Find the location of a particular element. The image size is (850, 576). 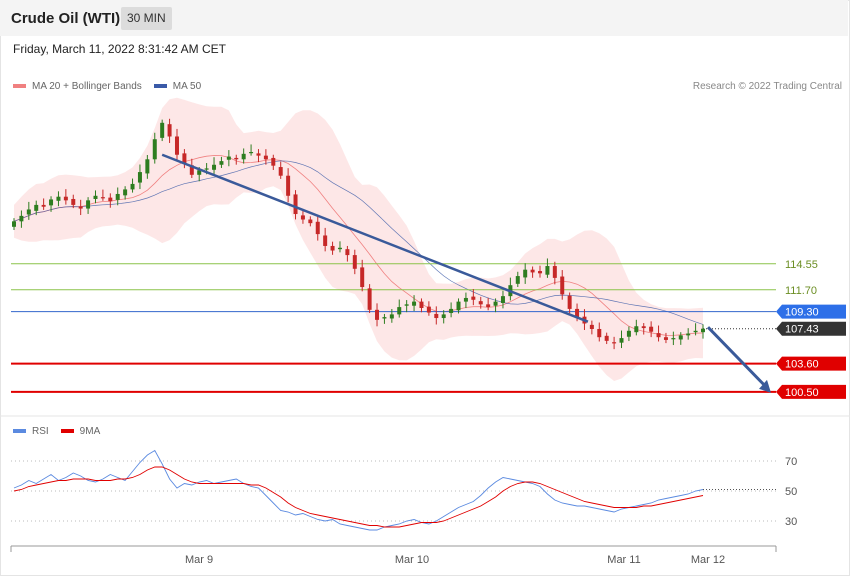

rsi-ma-line is located at coordinates (358, 497).